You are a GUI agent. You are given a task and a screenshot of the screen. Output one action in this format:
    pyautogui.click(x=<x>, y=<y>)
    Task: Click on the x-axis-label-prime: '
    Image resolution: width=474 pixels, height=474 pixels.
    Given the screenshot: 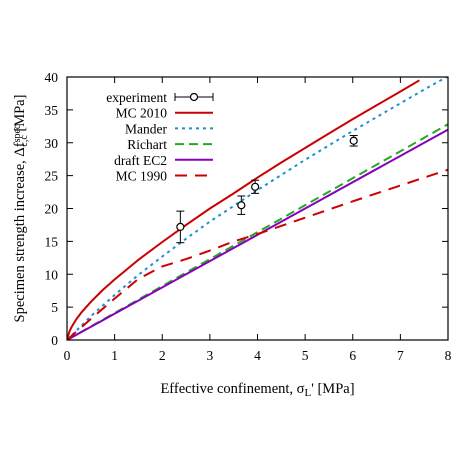 What is the action you would take?
    pyautogui.click(x=312, y=389)
    